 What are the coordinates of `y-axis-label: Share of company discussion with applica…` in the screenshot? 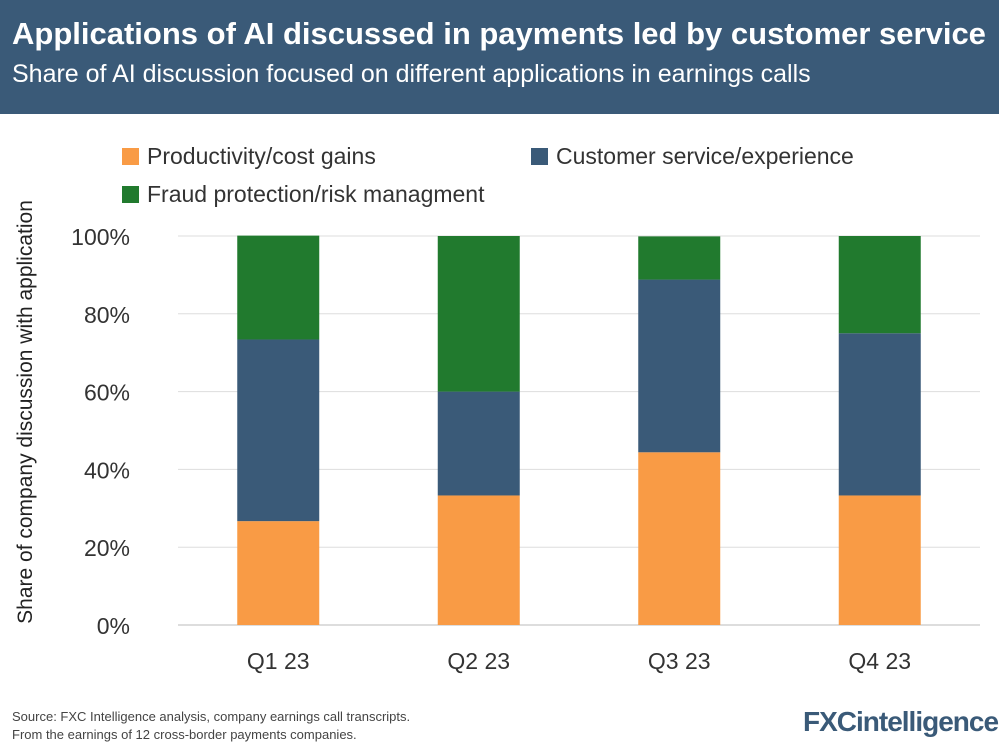 It's located at (25, 412).